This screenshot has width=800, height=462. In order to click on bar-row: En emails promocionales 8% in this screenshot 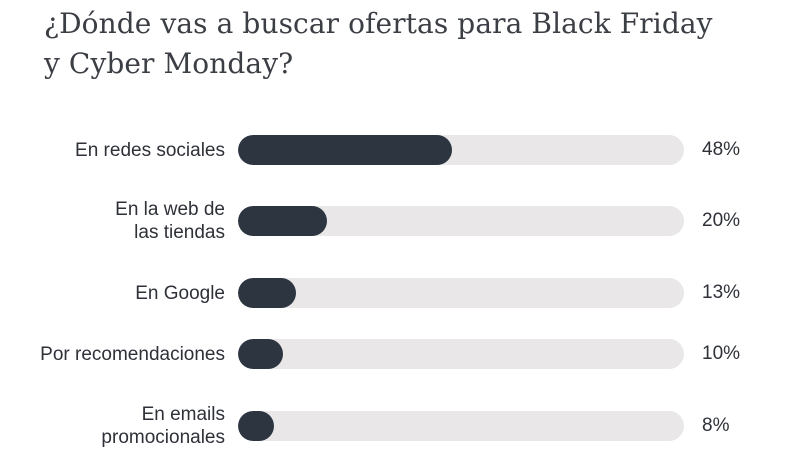, I will do `click(400, 426)`.